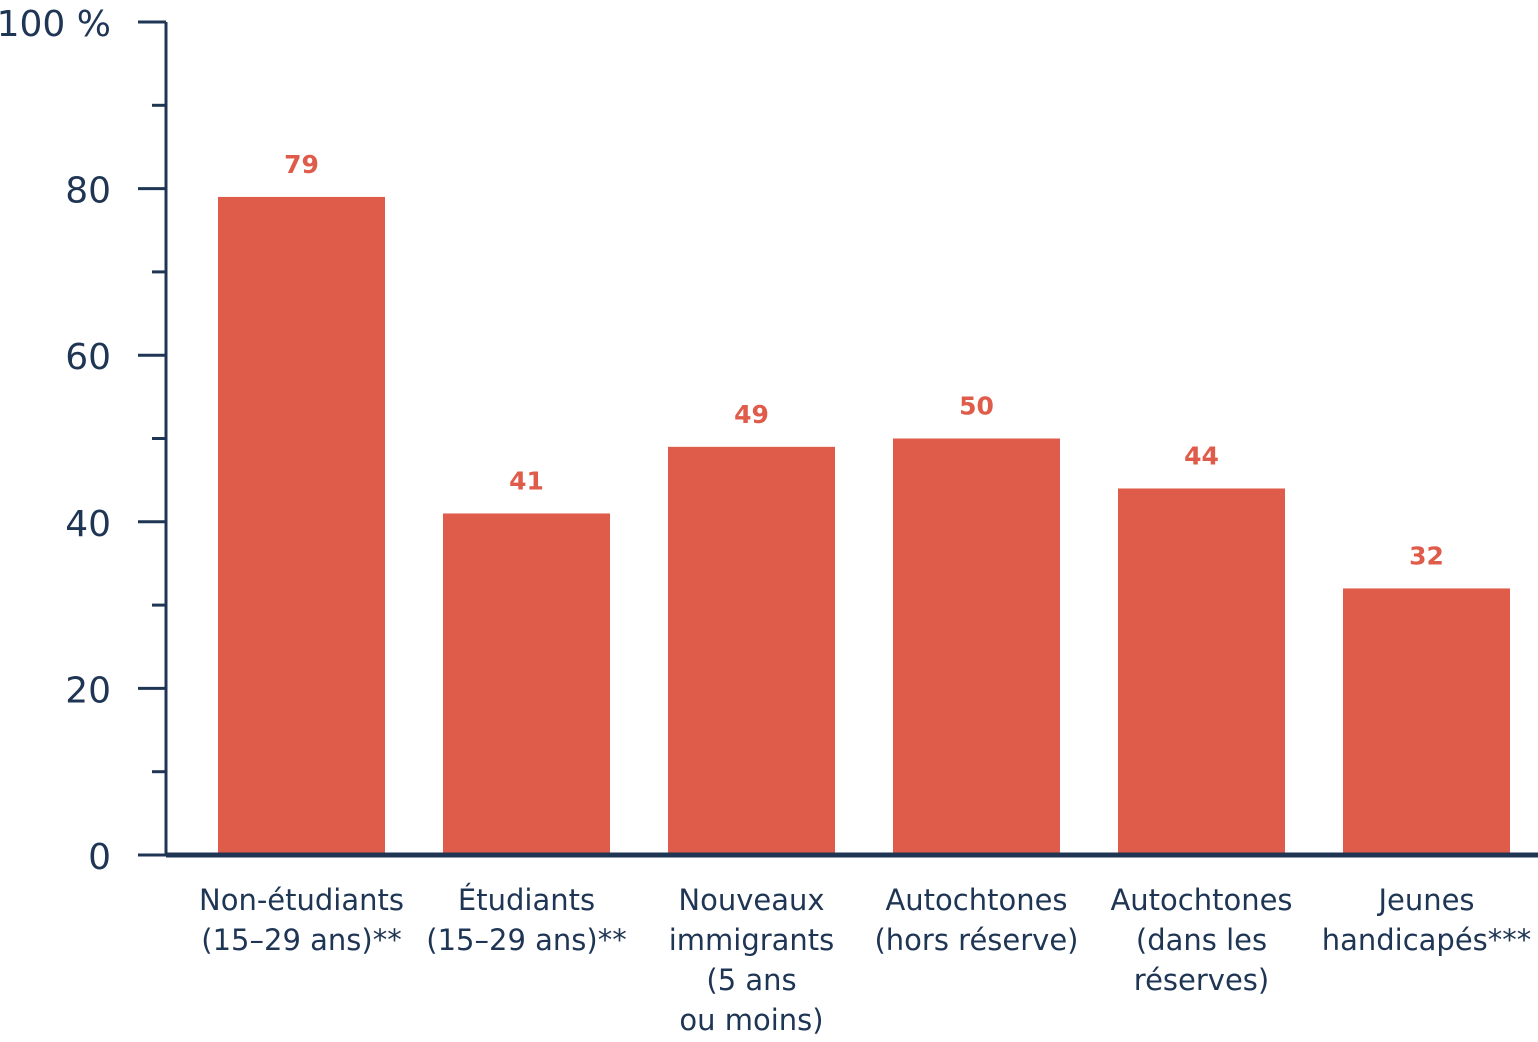 The height and width of the screenshot is (1042, 1538). What do you see at coordinates (751, 900) in the screenshot?
I see `x-tick-label-line: Nouveaux` at bounding box center [751, 900].